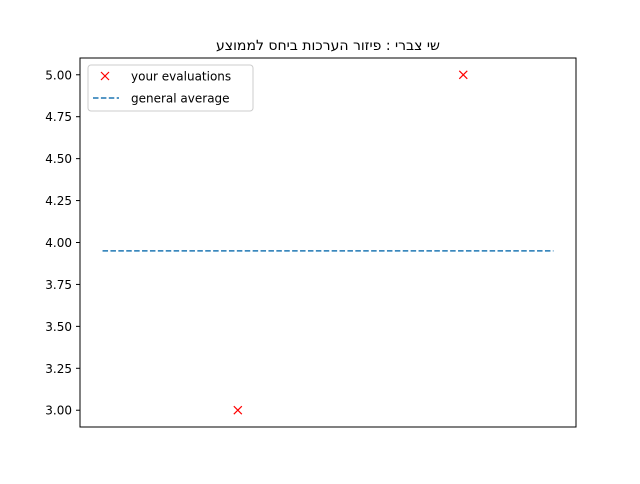 This screenshot has width=640, height=484. I want to click on legend-label: general average, so click(180, 99).